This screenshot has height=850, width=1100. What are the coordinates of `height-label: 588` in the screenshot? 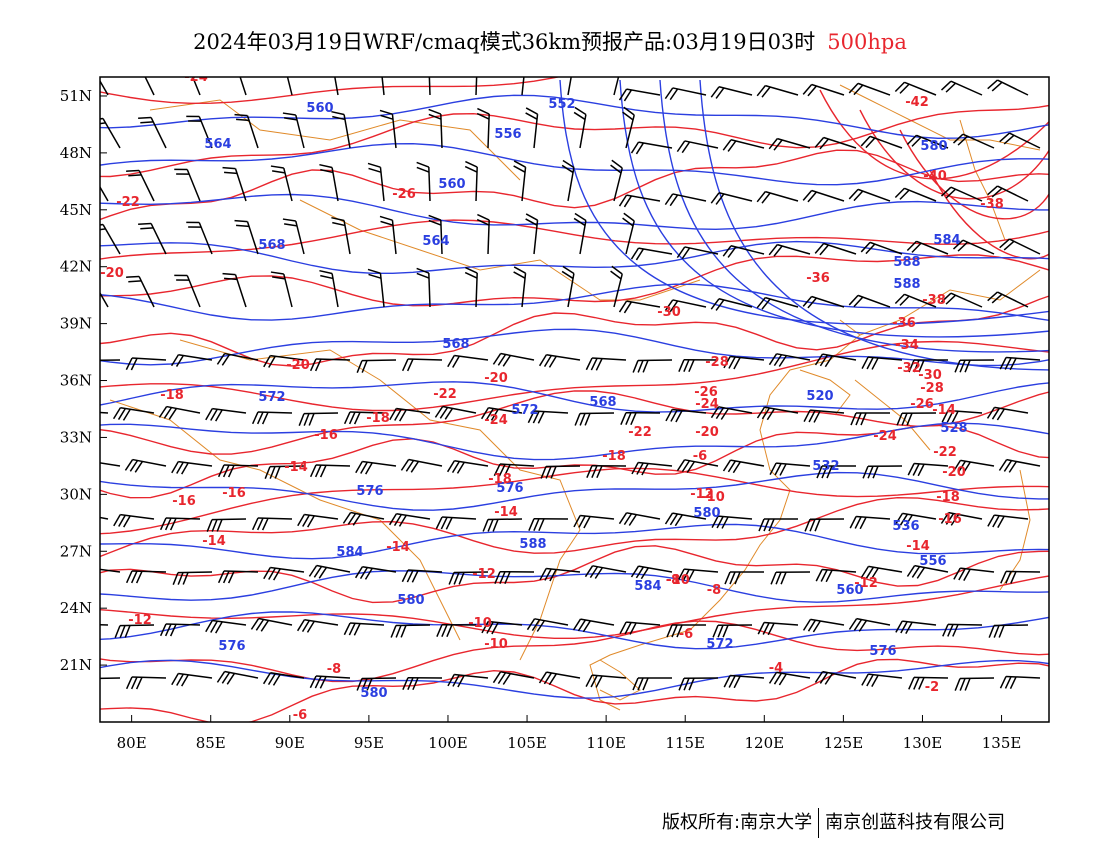 It's located at (906, 284).